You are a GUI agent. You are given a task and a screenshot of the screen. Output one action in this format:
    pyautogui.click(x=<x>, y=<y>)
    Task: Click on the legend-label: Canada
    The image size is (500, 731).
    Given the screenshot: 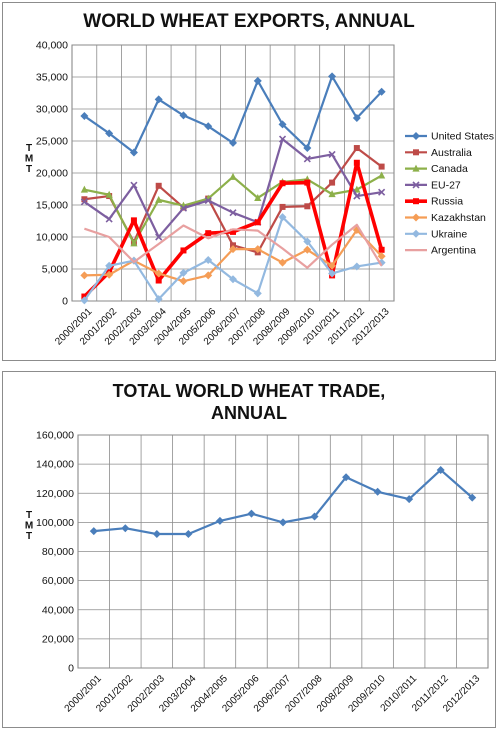 What is the action you would take?
    pyautogui.click(x=449, y=169)
    